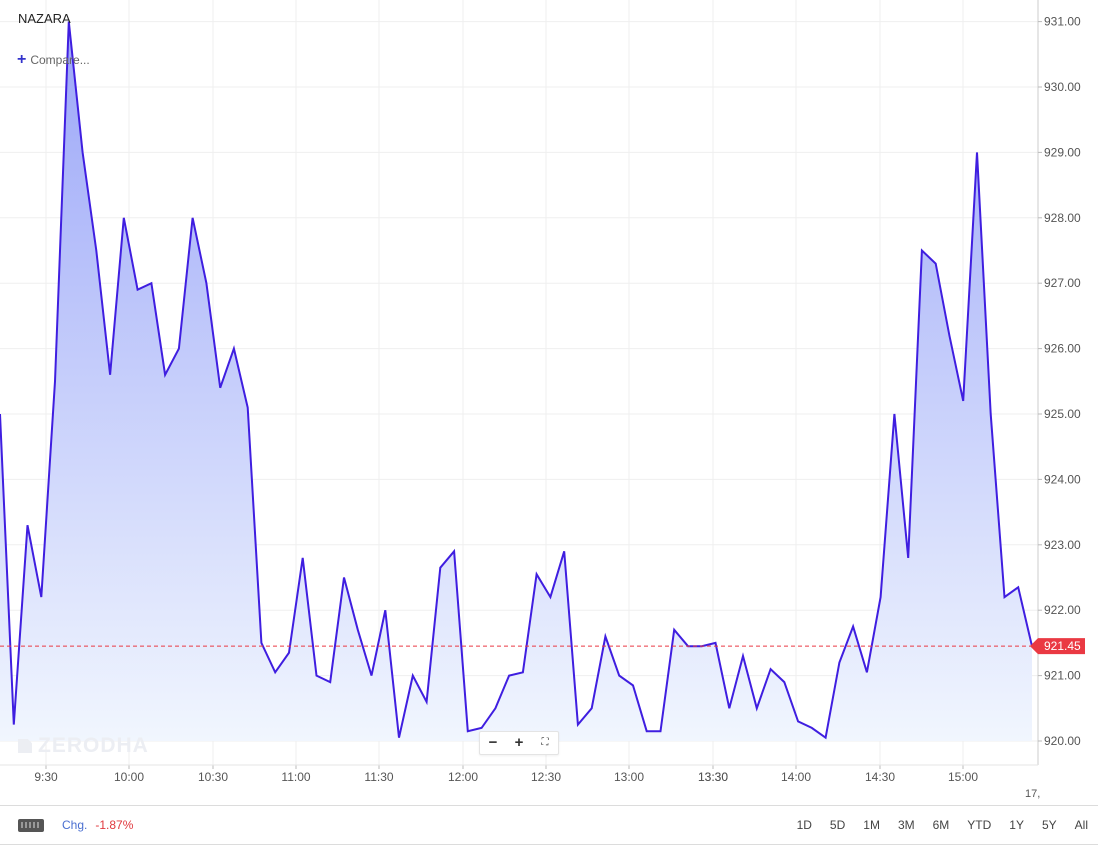 This screenshot has width=1098, height=849. I want to click on y-tick-label: 921.00, so click(1062, 676).